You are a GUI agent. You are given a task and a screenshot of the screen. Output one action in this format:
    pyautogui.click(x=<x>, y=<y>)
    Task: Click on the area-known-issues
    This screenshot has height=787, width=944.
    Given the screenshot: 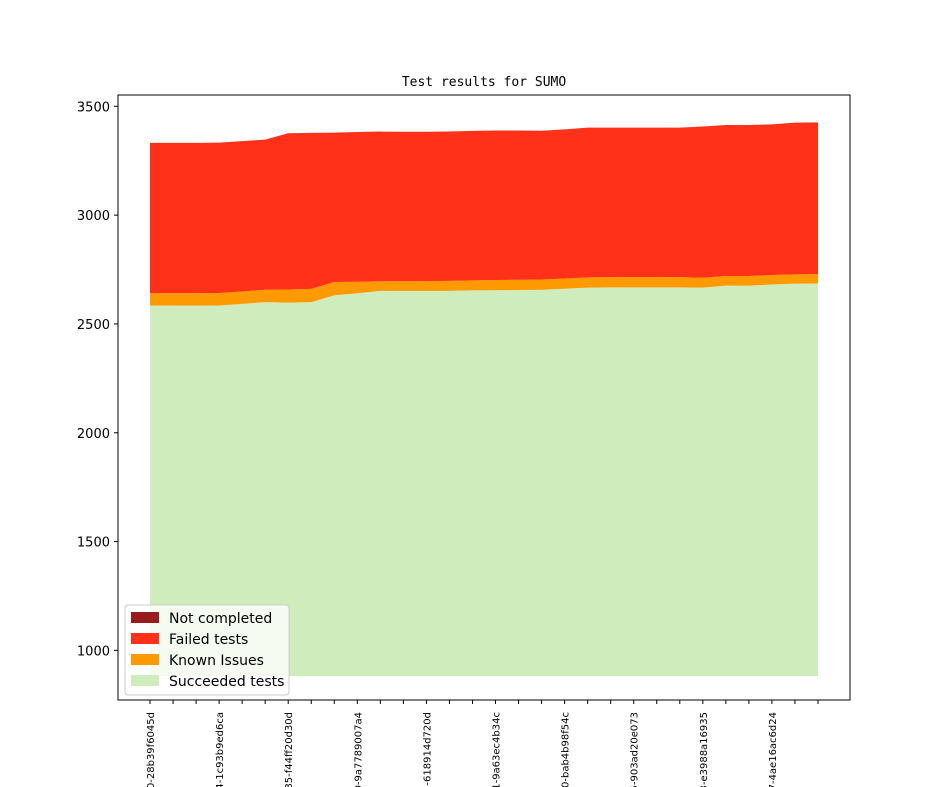 What is the action you would take?
    pyautogui.click(x=484, y=290)
    